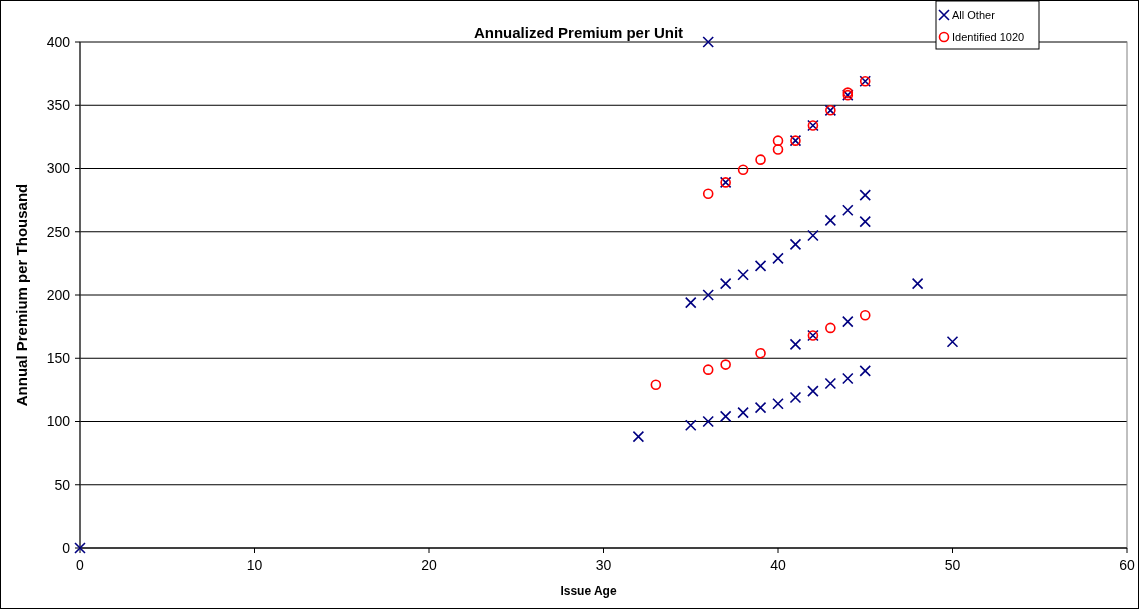 Image resolution: width=1139 pixels, height=609 pixels. I want to click on x-tick-label: 60, so click(1127, 565).